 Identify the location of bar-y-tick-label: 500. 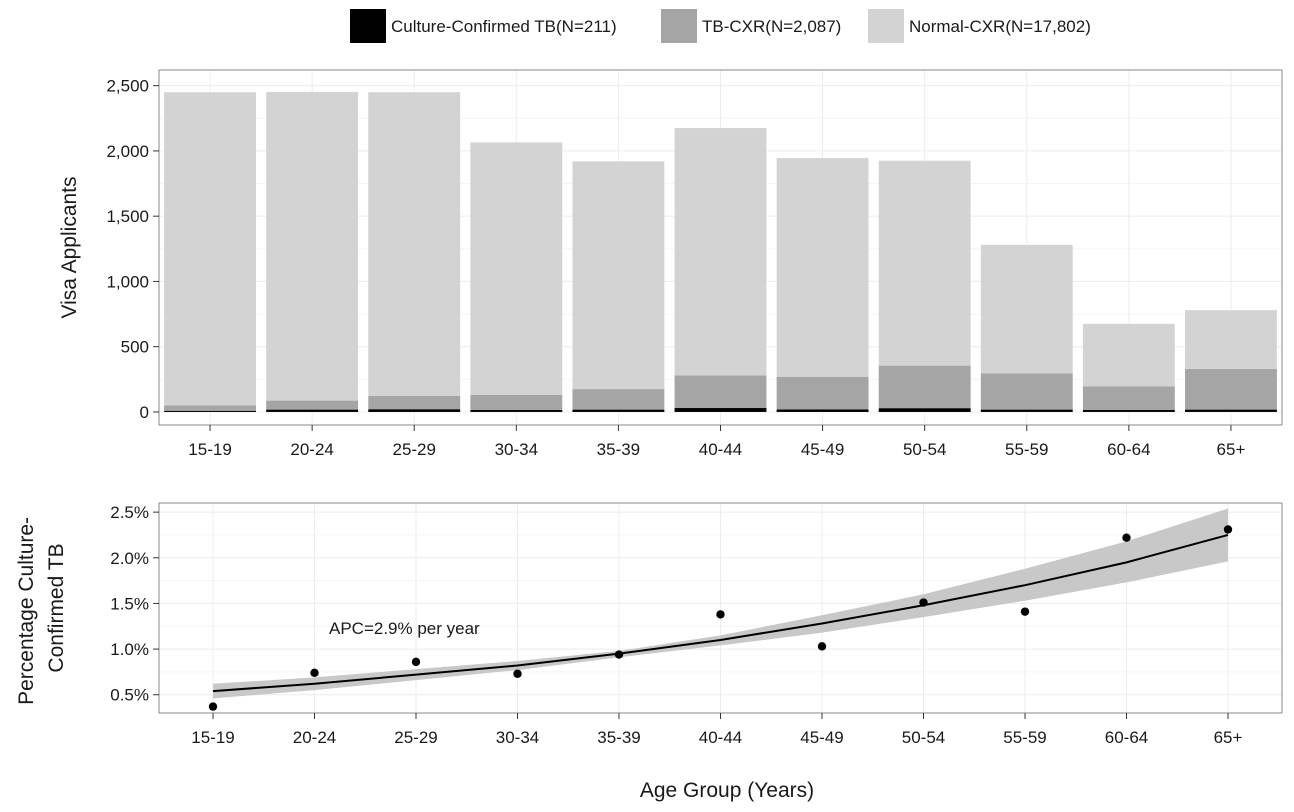
(135, 347).